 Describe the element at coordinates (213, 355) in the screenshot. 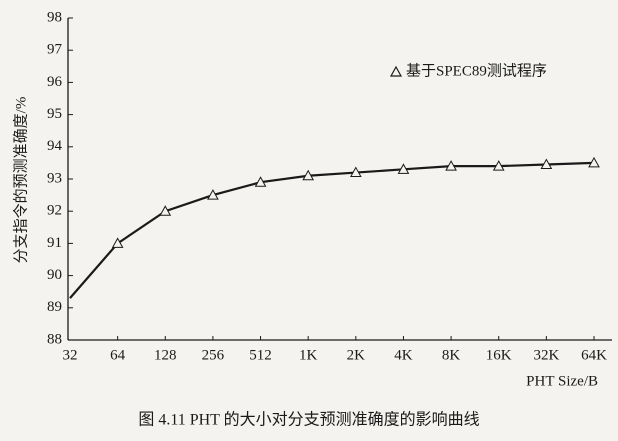

I see `x-tick-label: 256` at that location.